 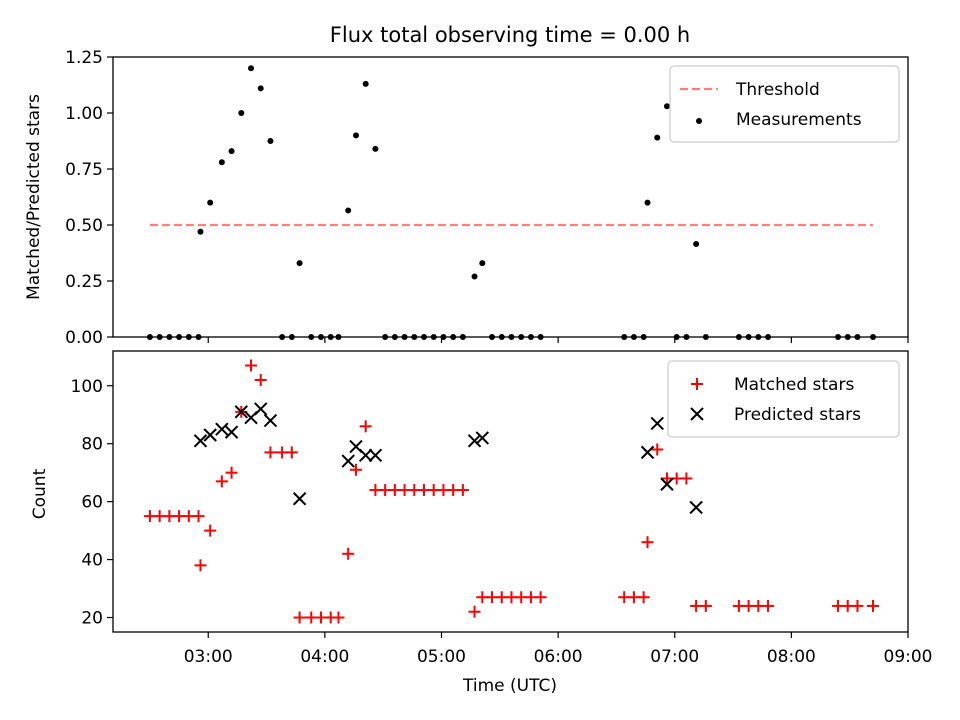 What do you see at coordinates (797, 415) in the screenshot?
I see `legend-label: Predicted stars` at bounding box center [797, 415].